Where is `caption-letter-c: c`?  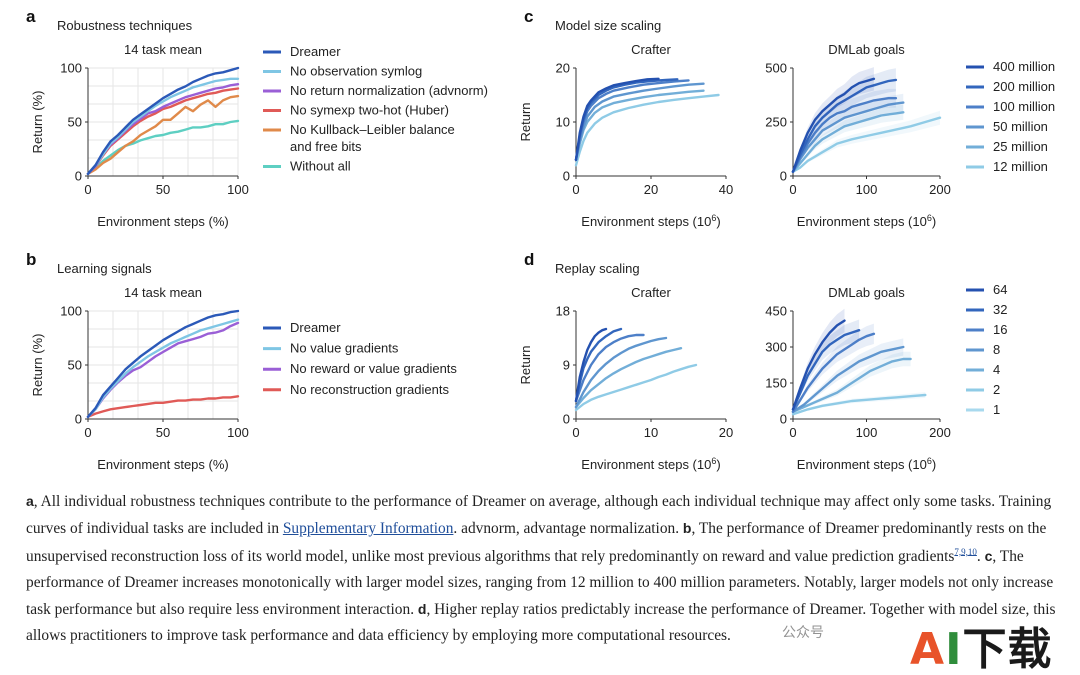
caption-letter-c: c is located at coordinates (988, 555).